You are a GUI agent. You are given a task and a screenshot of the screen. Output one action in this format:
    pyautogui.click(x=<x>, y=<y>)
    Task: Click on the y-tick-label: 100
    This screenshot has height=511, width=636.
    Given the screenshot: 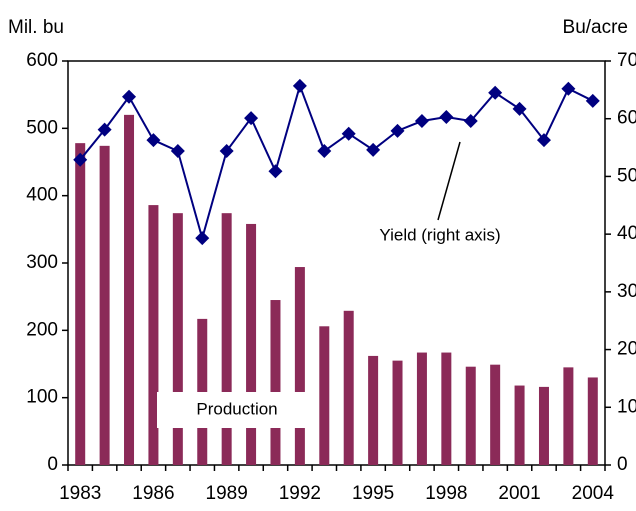 What is the action you would take?
    pyautogui.click(x=42, y=397)
    